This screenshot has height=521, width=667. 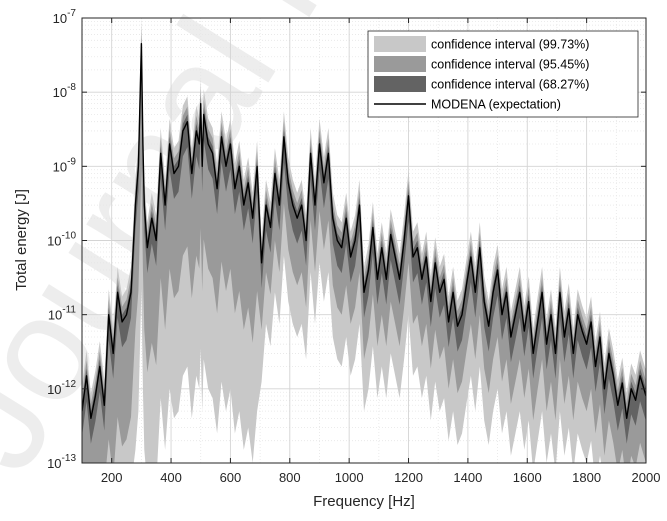 I want to click on y-tick-label: 10⁻⁷, so click(x=65, y=17).